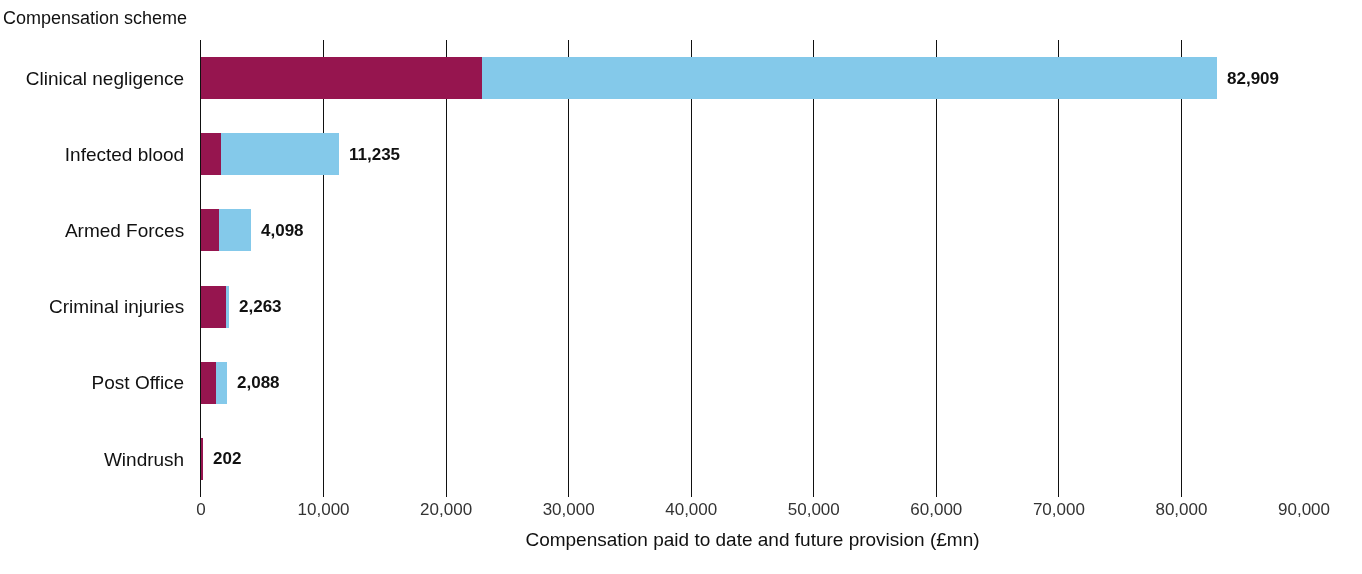 Image resolution: width=1362 pixels, height=574 pixels. What do you see at coordinates (117, 307) in the screenshot?
I see `y-tick-label: Criminal injuries` at bounding box center [117, 307].